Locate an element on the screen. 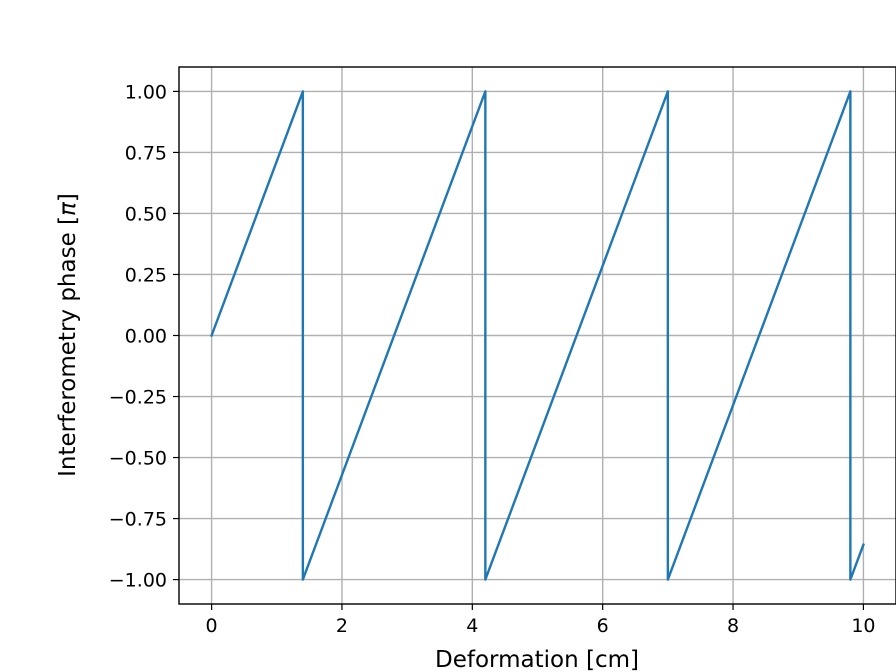  y-tick-label: −0.25 is located at coordinates (138, 398).